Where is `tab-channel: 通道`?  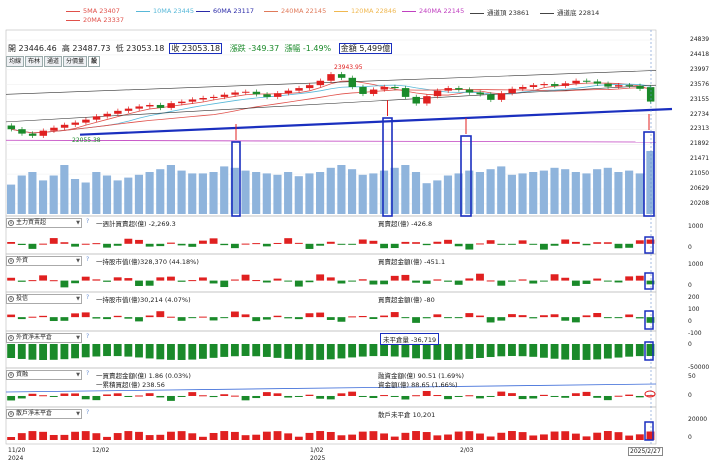 tab-channel: 通道 is located at coordinates (53, 61).